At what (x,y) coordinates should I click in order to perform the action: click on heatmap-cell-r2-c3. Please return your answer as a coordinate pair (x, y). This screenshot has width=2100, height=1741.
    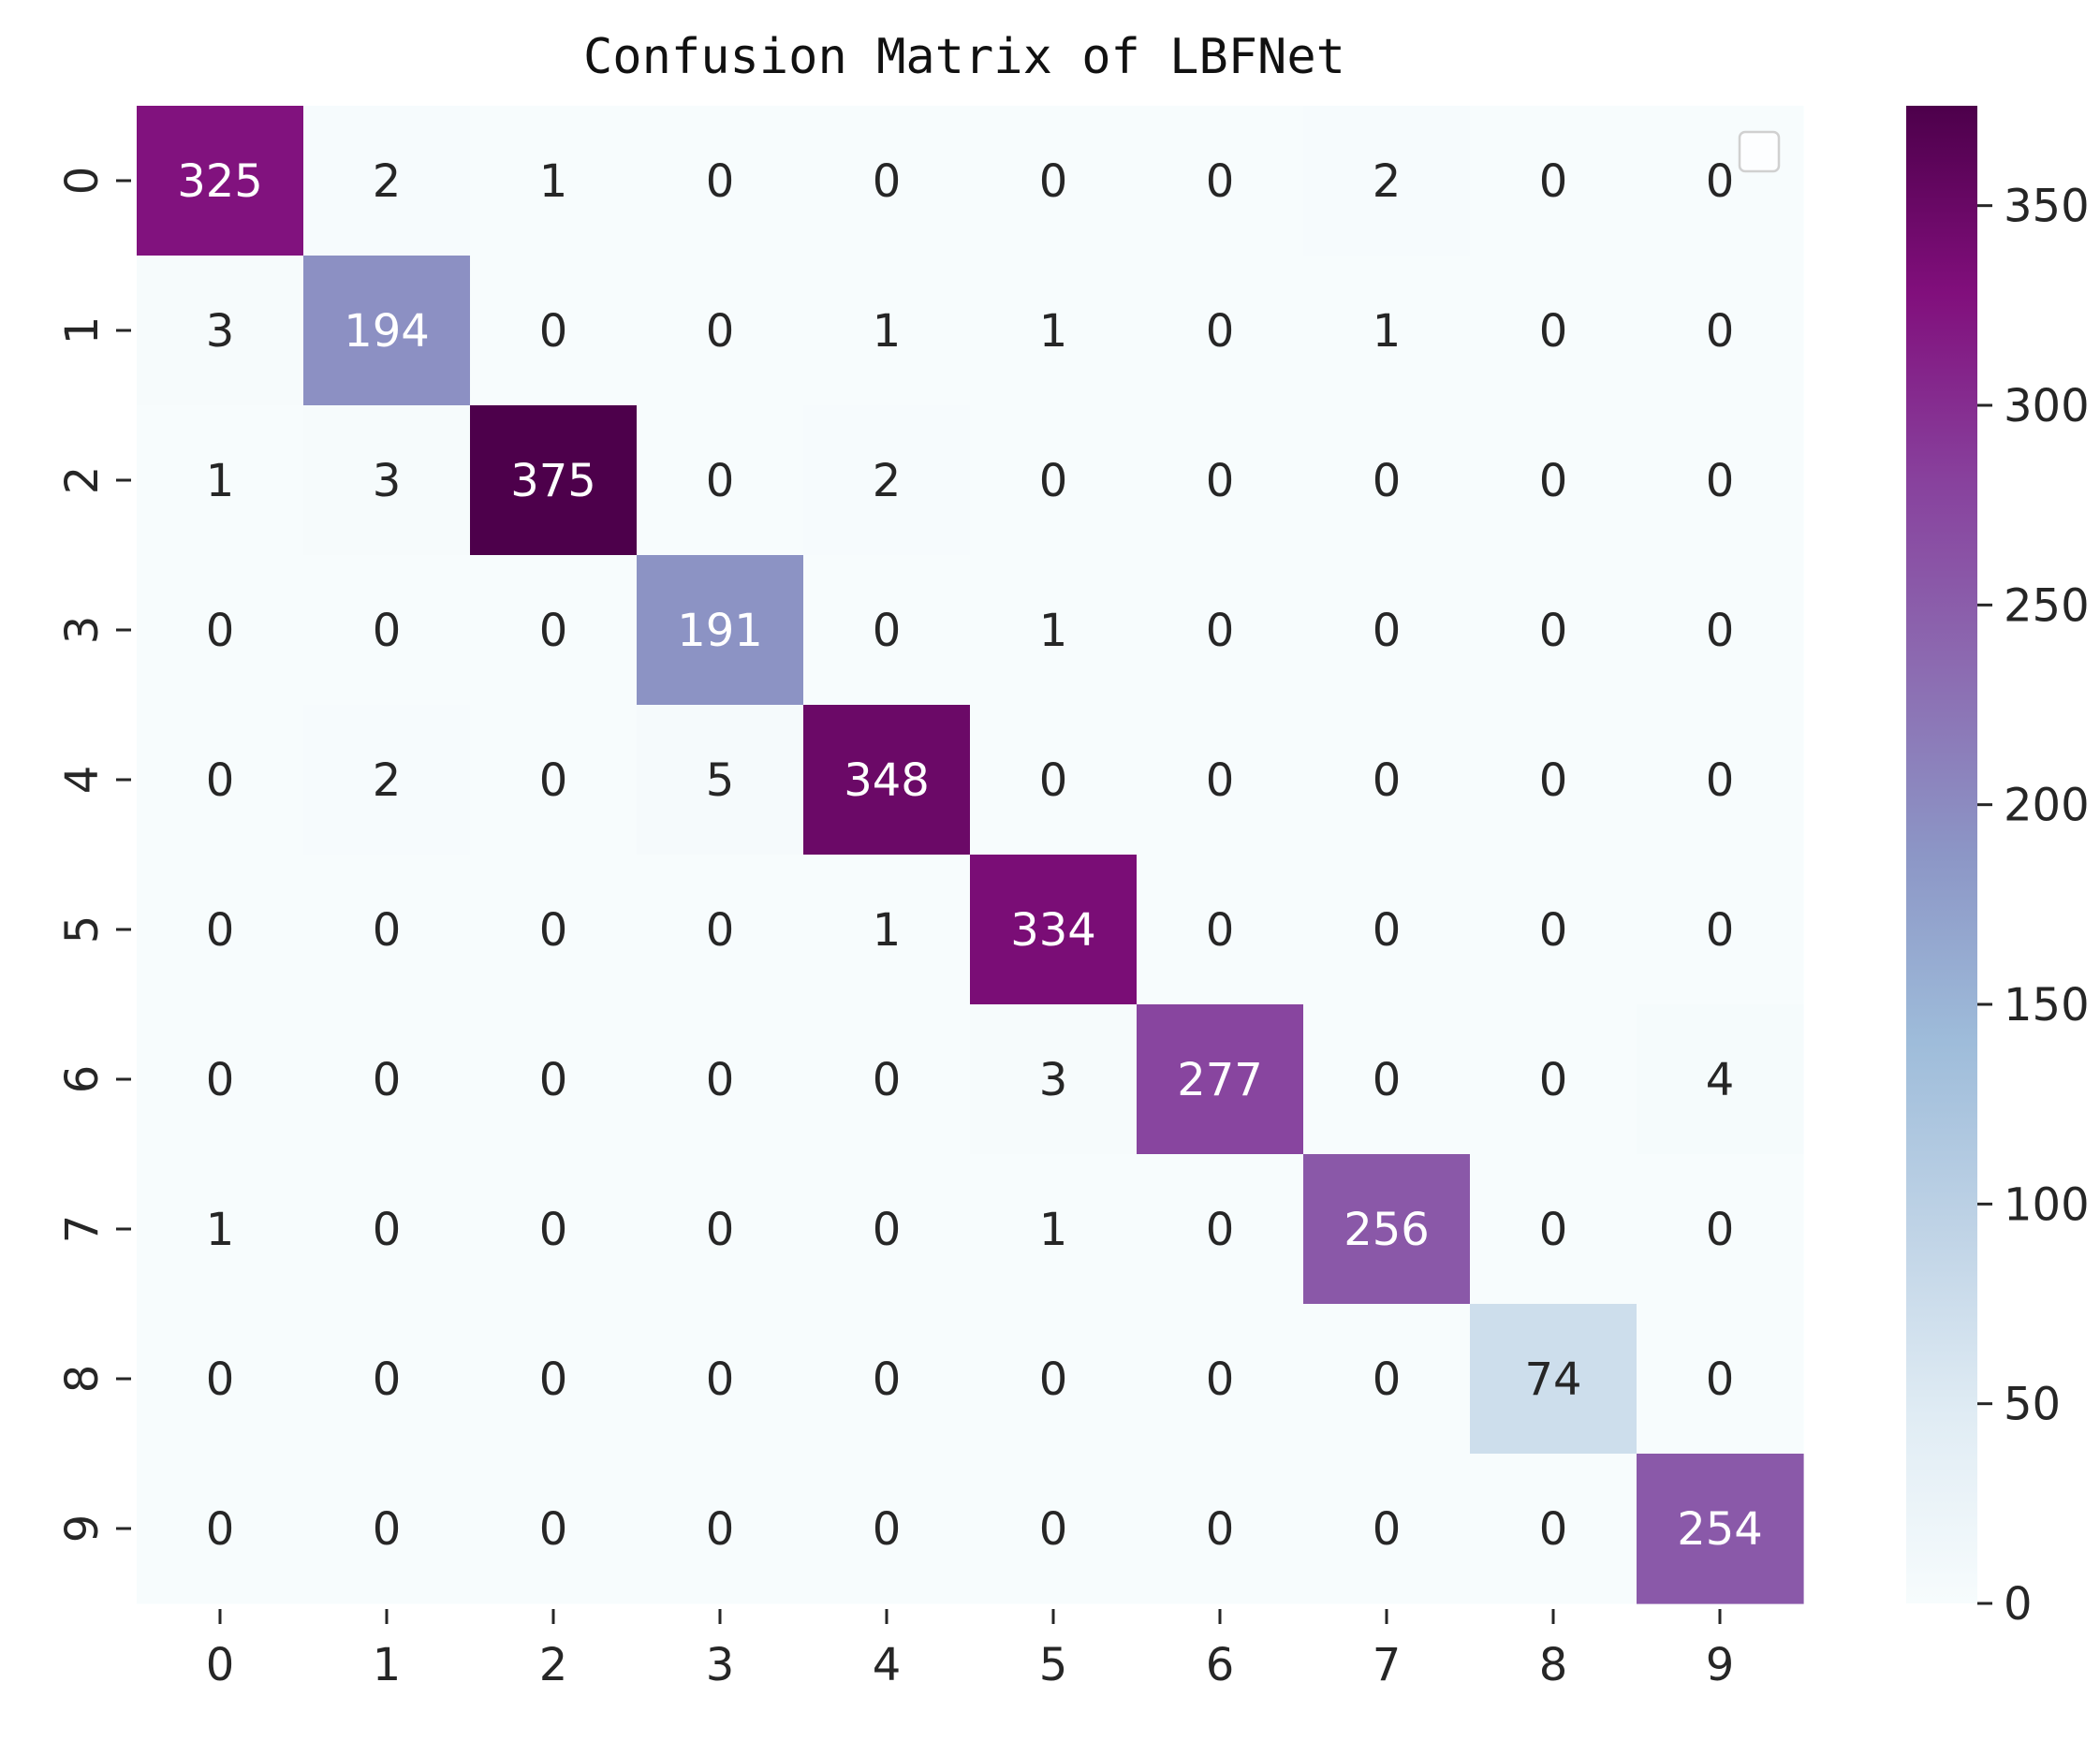
    Looking at the image, I should click on (720, 480).